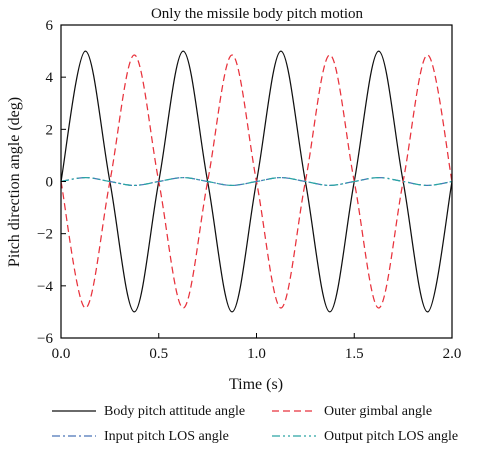 Image resolution: width=500 pixels, height=454 pixels. I want to click on legend-label-4: Output pitch LOS angle, so click(391, 436).